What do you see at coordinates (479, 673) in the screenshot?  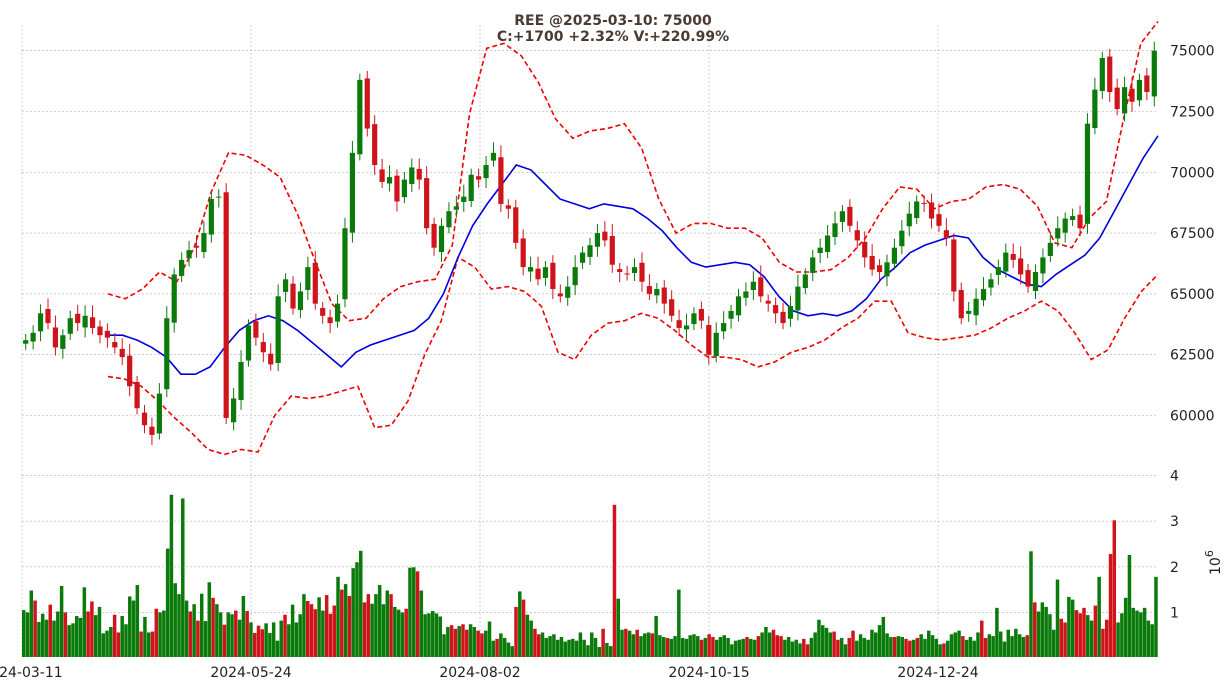 I see `x-tick-label: 2024-08-02` at bounding box center [479, 673].